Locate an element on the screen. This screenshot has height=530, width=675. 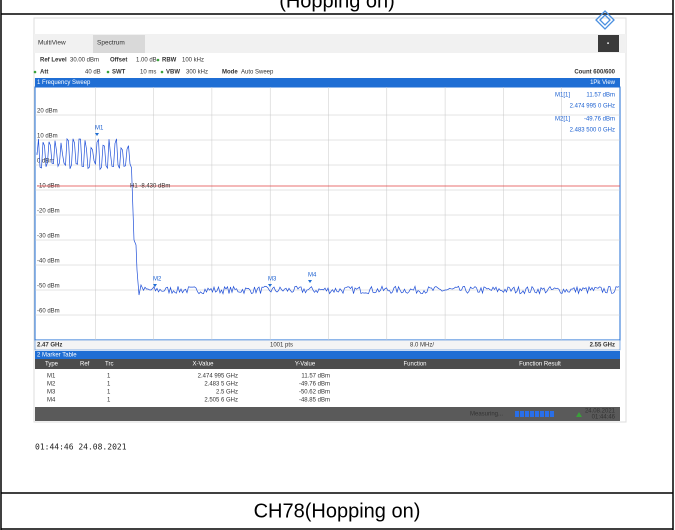
table-header is located at coordinates (327, 364).